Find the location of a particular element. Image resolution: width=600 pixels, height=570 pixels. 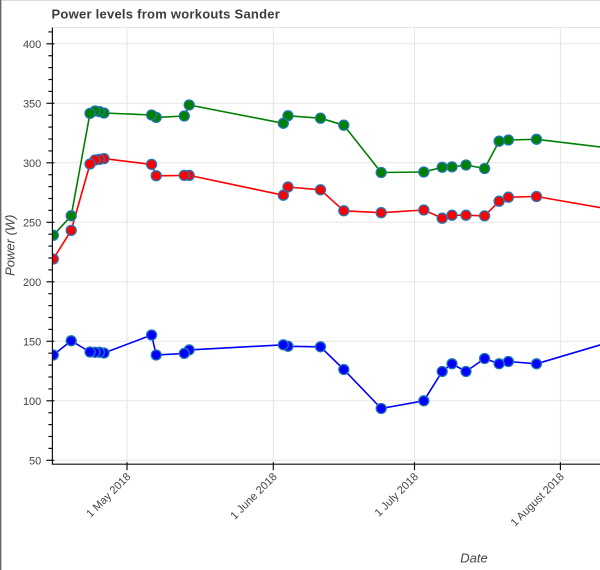

svg-text: 50 is located at coordinates (35, 461).